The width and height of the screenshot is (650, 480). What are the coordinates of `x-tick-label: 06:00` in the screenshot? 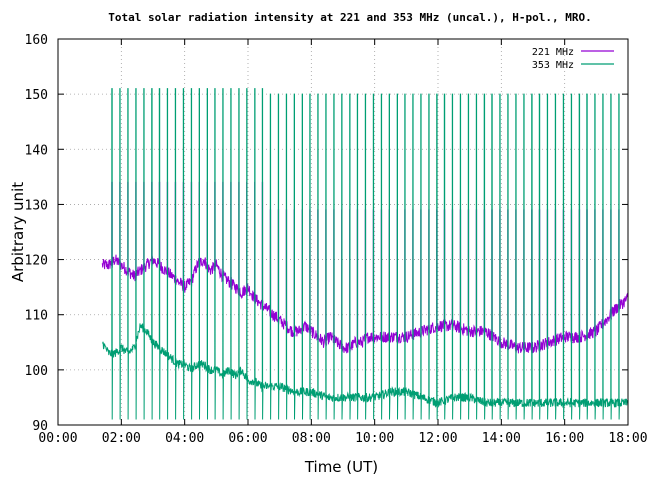 It's located at (247, 438).